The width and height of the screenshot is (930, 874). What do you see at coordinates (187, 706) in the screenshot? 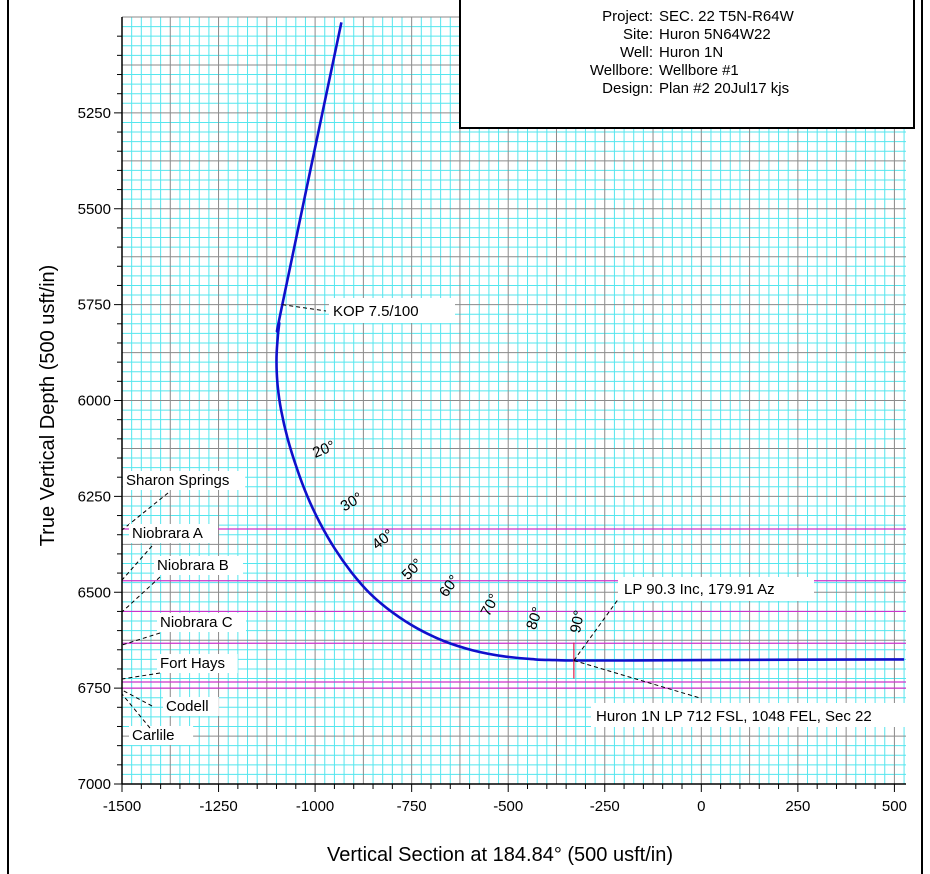
I see `formation-label: Codell` at bounding box center [187, 706].